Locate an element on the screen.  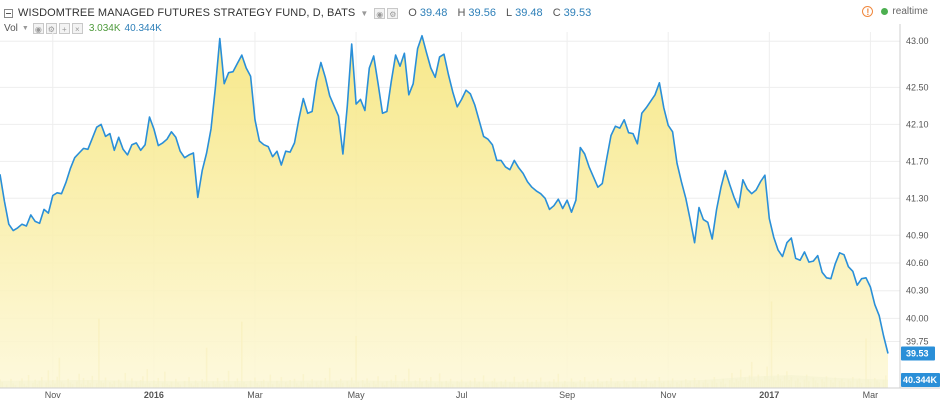
high-value: 39.56 is located at coordinates (482, 13).